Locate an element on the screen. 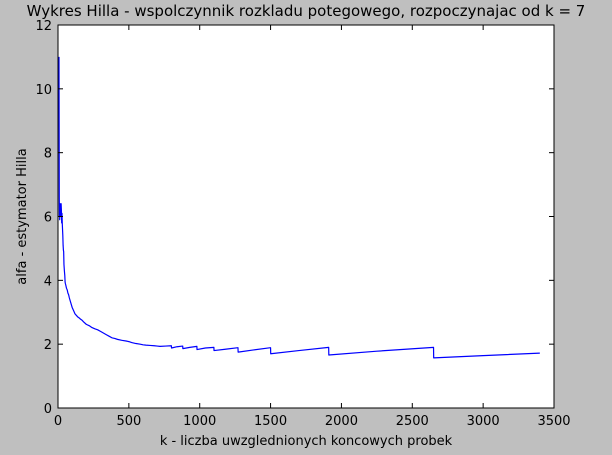  y-tick-label: 10 is located at coordinates (43, 90).